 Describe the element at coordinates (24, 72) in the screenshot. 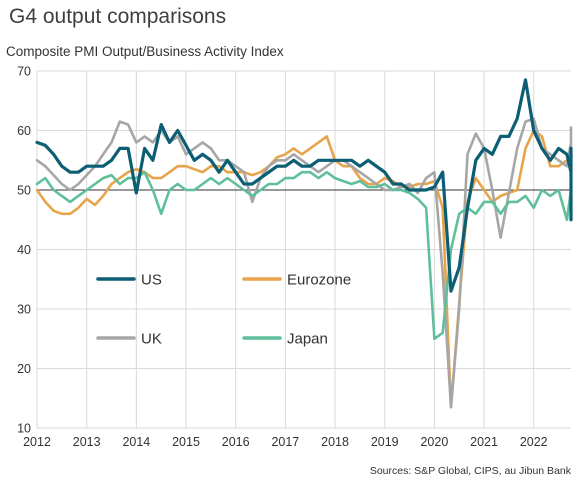

I see `y-tick-label-70: 70` at that location.